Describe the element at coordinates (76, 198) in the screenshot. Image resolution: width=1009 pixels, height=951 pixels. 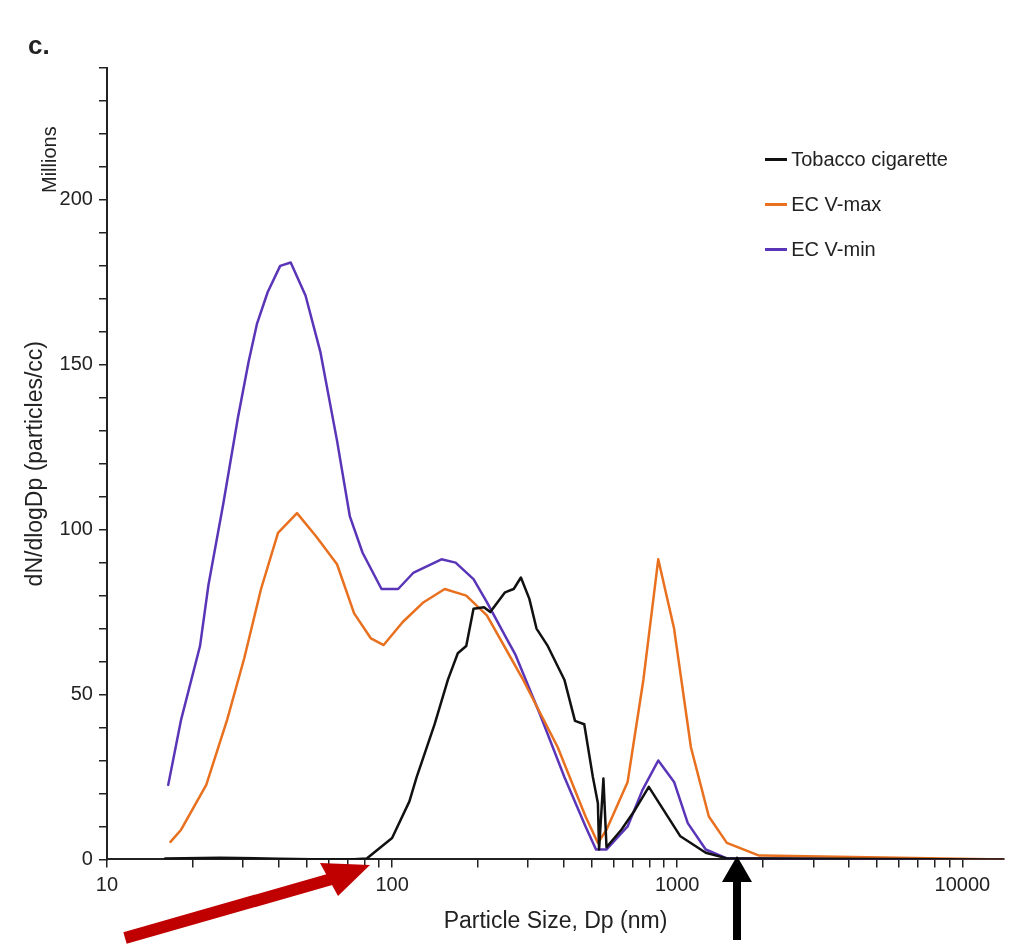
I see `y-tick-label: 200` at that location.